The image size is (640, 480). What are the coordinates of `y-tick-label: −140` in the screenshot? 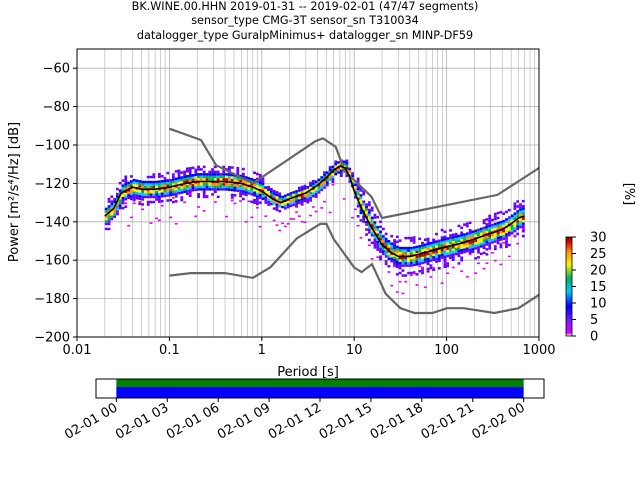 It's located at (52, 222).